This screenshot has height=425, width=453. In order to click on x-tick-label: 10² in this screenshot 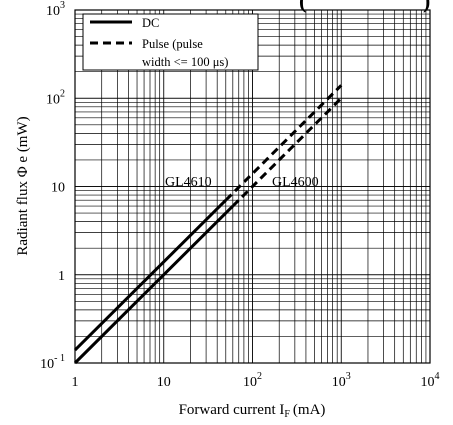, I will do `click(252, 380)`.